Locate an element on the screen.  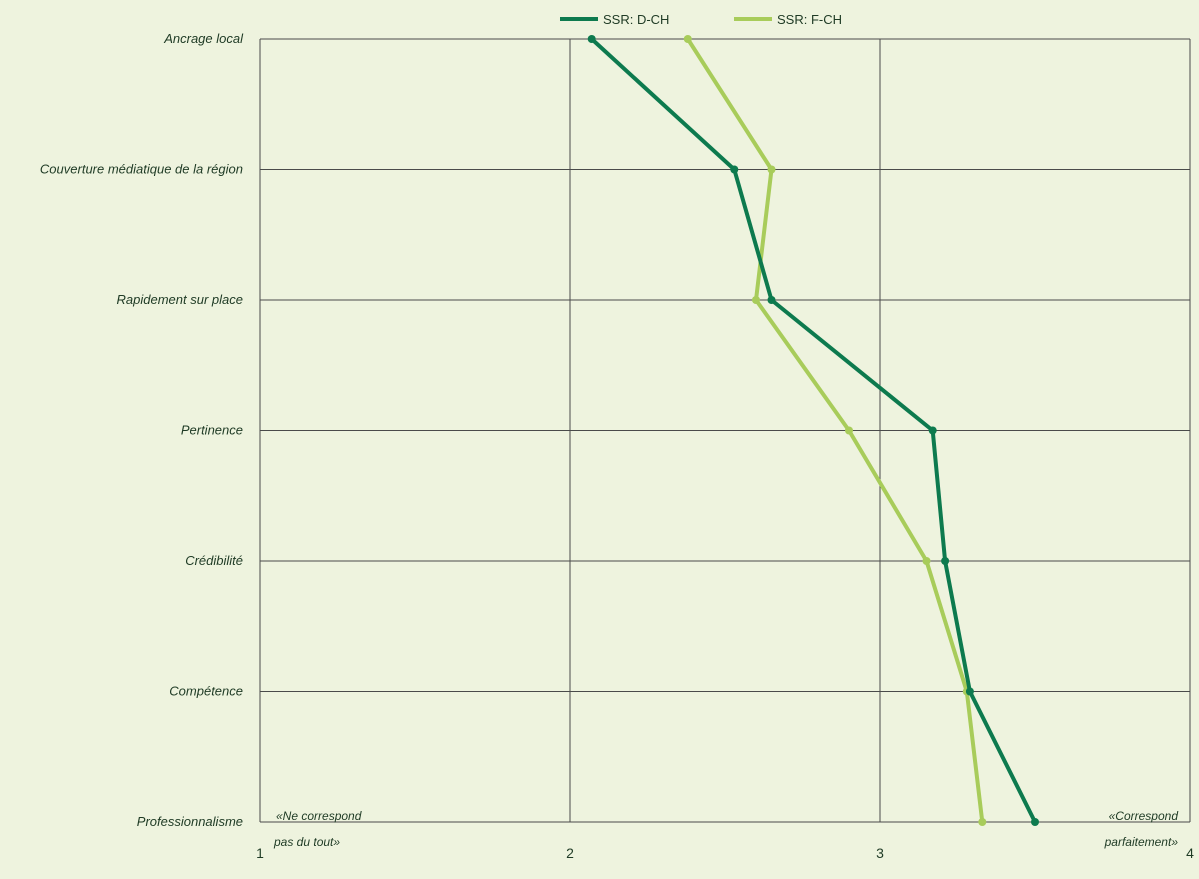
anchor-high-line2: parfaitement» is located at coordinates (1141, 842).